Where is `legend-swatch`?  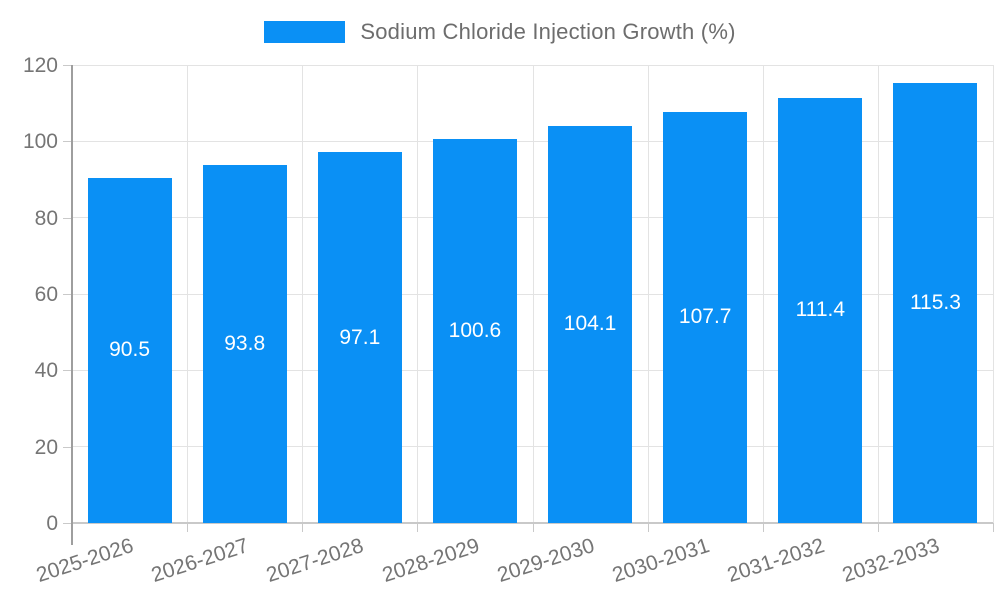
legend-swatch is located at coordinates (305, 32).